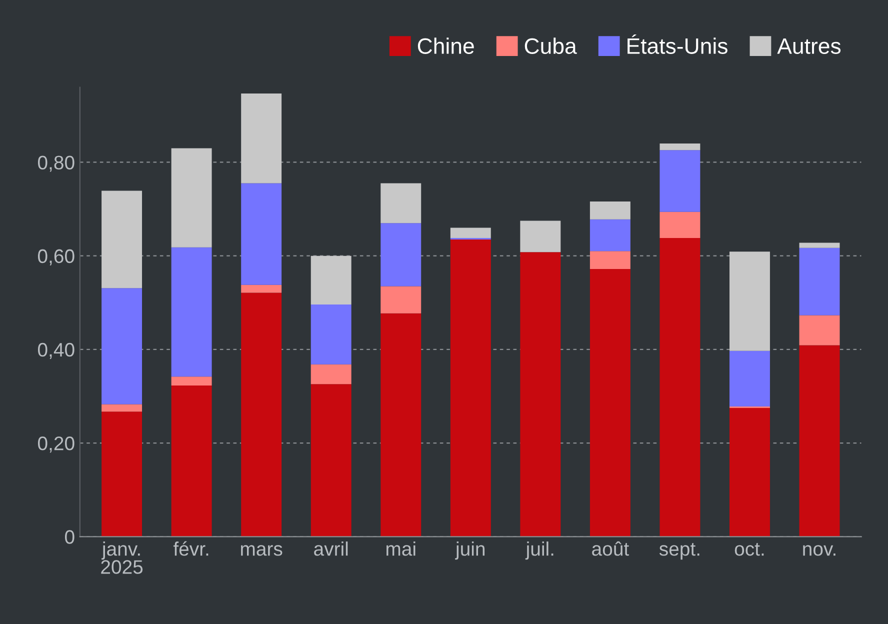 Image resolution: width=888 pixels, height=624 pixels. Describe the element at coordinates (678, 44) in the screenshot. I see `legend-label: États-Unis` at that location.